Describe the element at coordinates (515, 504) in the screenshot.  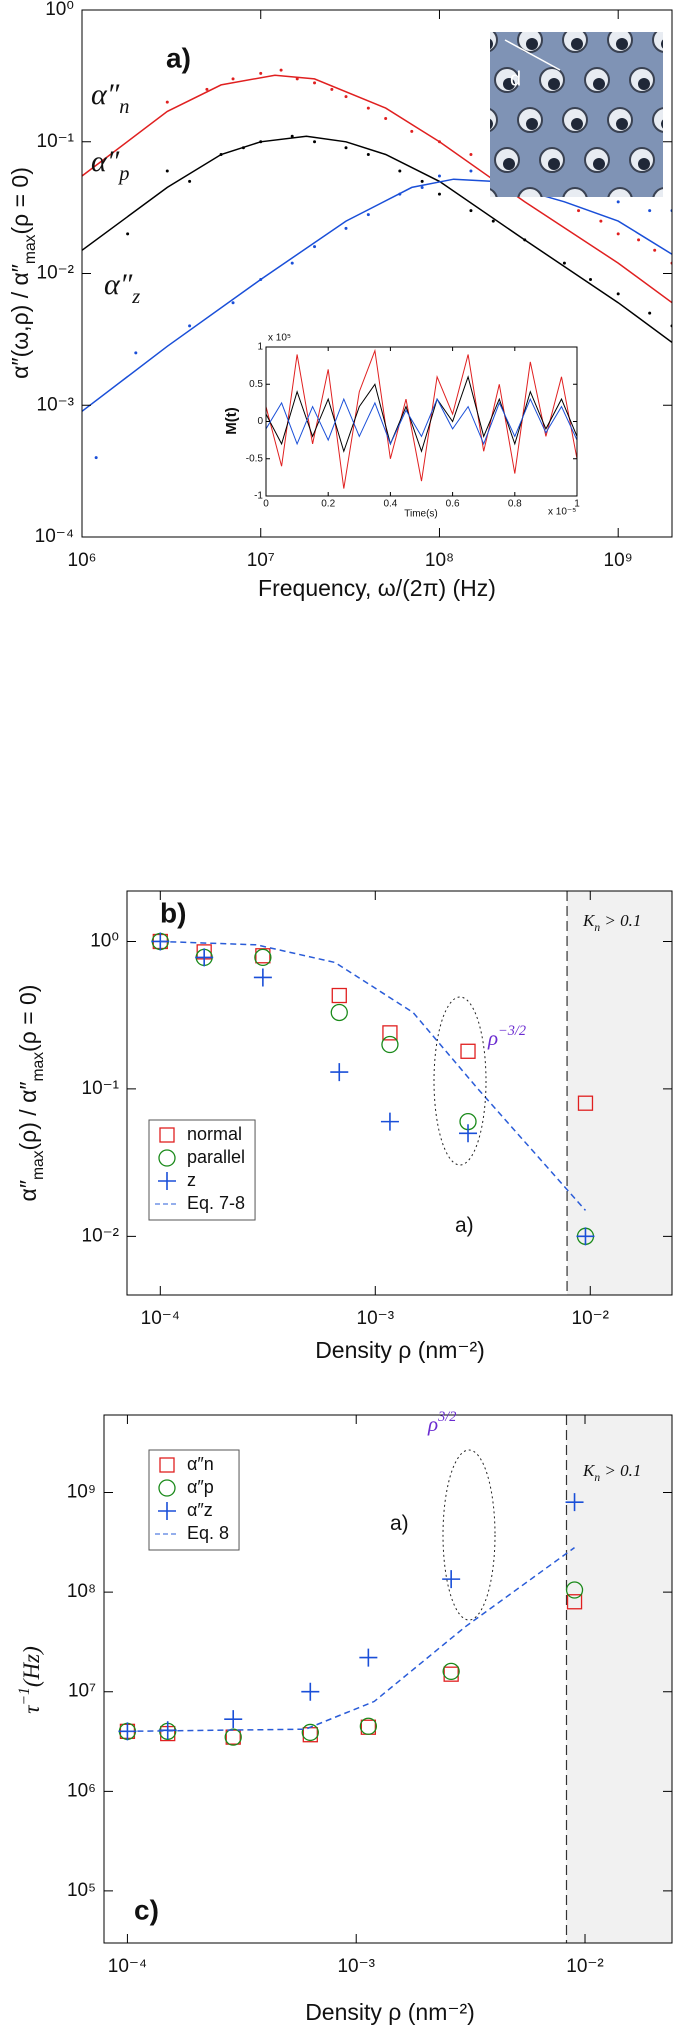
I see `x-tick-label: 0.8` at that location.